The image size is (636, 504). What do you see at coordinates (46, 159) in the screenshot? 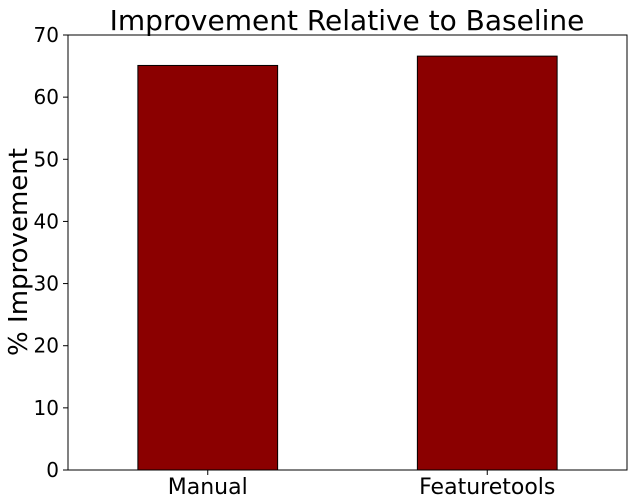
I see `y-tick-label: 50` at bounding box center [46, 159].